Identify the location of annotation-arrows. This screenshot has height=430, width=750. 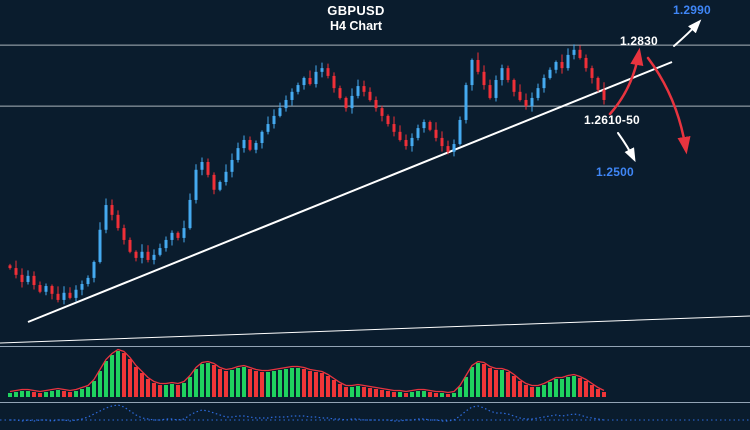
(655, 91).